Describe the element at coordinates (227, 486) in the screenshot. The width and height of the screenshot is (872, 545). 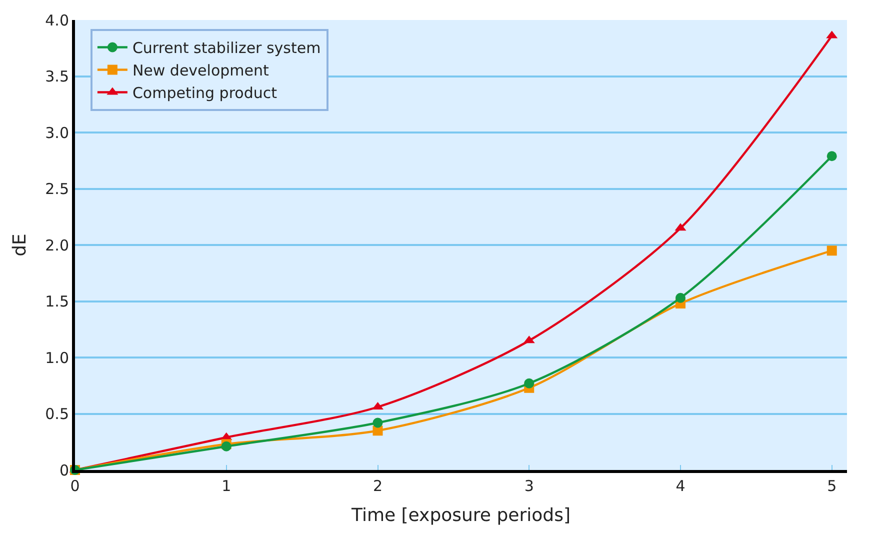
I see `x-tick-label: 1` at that location.